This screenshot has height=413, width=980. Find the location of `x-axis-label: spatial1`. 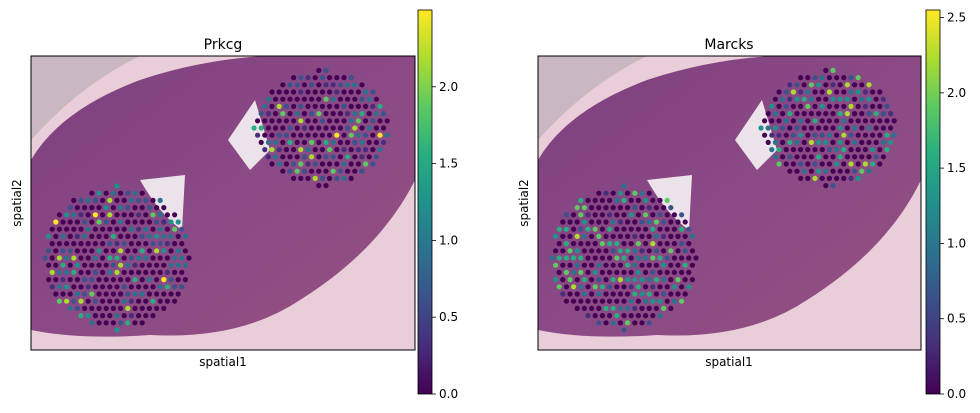

x-axis-label: spatial1 is located at coordinates (223, 362).